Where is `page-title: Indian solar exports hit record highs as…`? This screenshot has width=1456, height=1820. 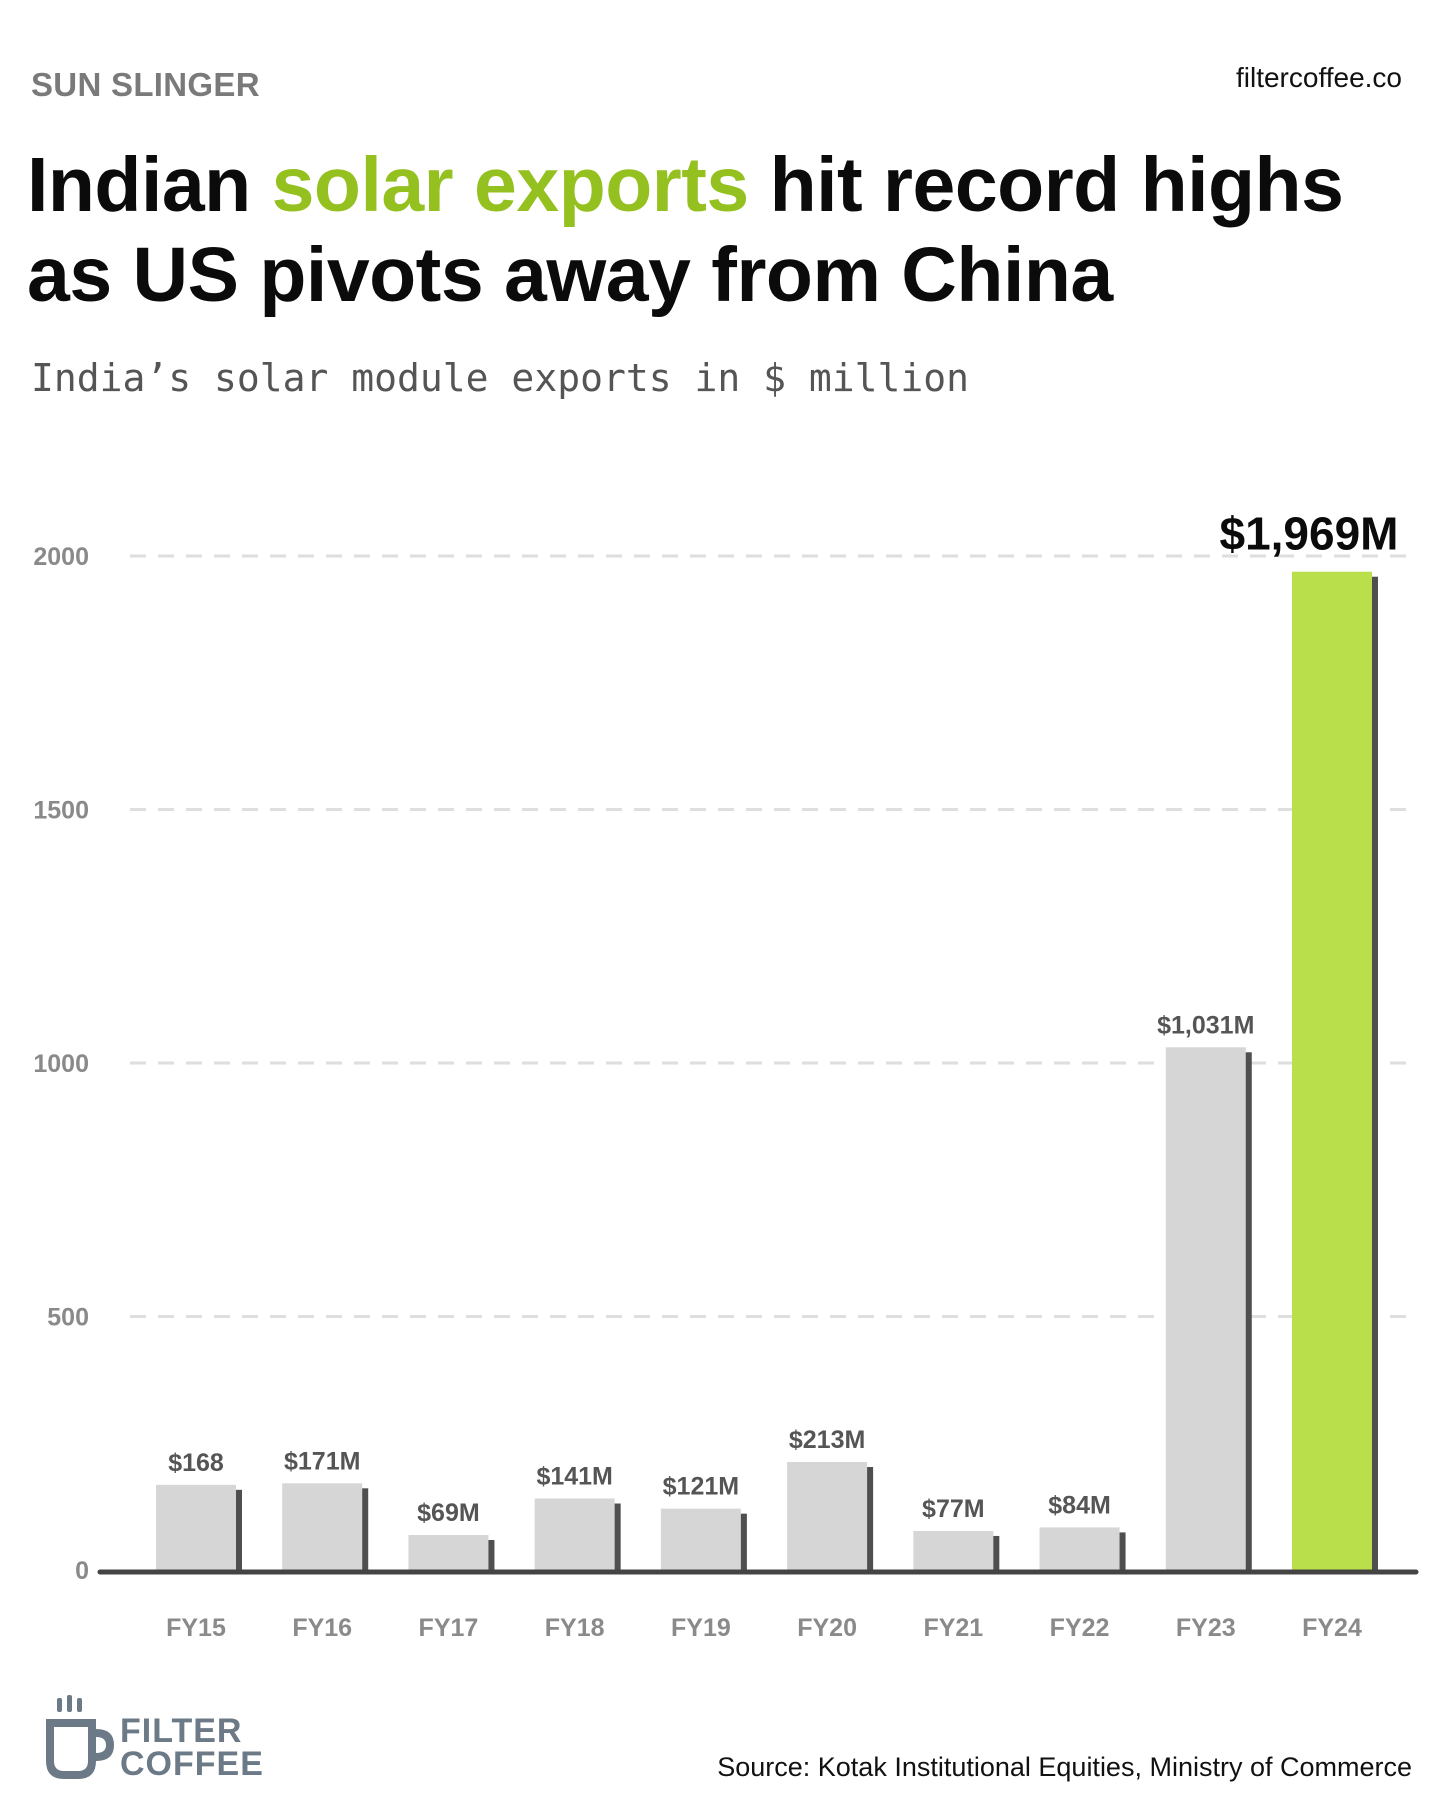
page-title: Indian solar exports hit record highs as… is located at coordinates (732, 230).